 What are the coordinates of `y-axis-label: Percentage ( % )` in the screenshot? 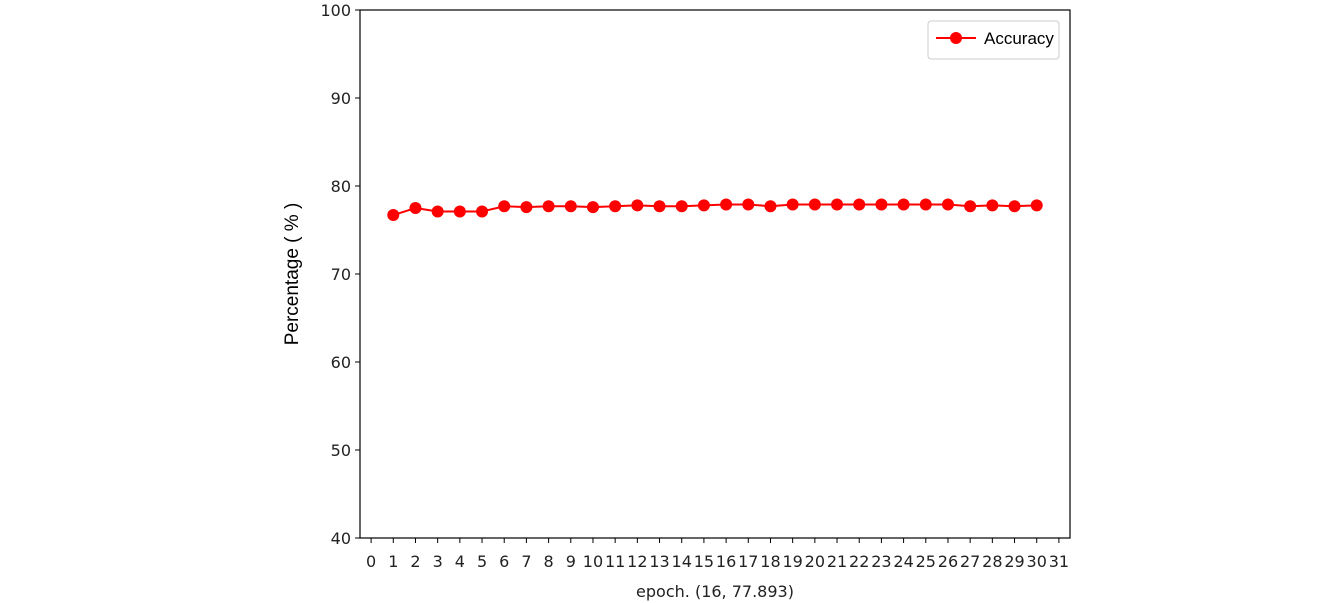 It's located at (292, 274).